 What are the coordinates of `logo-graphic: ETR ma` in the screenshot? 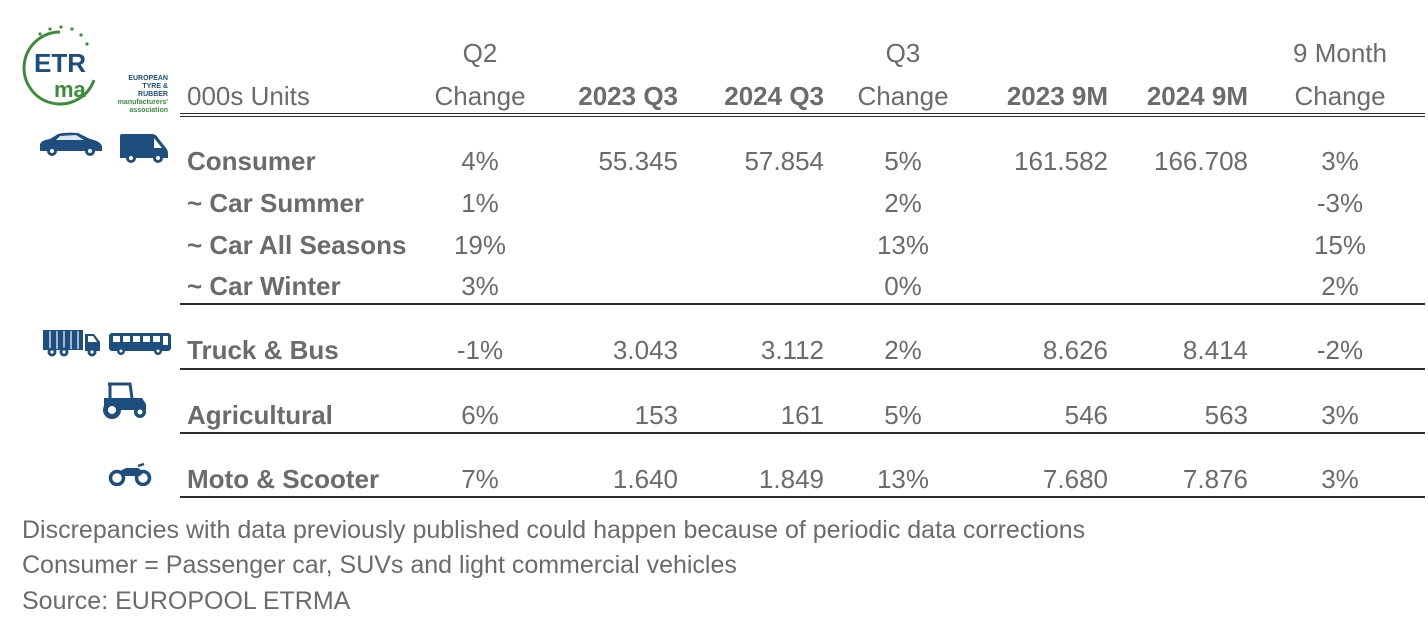 It's located at (59, 65).